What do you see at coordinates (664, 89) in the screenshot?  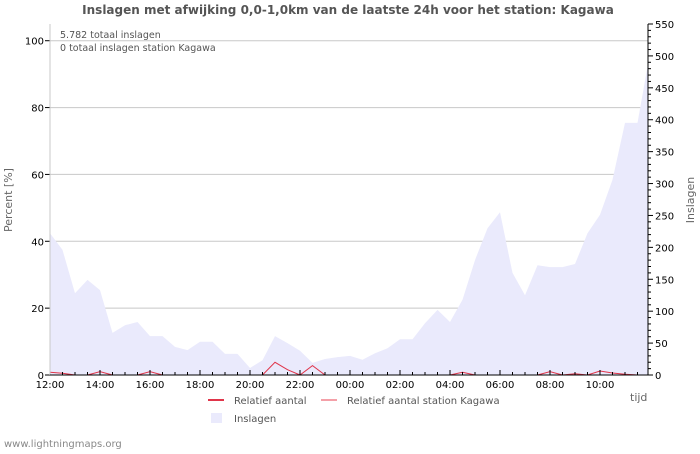 I see `y-right-tick-label: 450` at bounding box center [664, 89].